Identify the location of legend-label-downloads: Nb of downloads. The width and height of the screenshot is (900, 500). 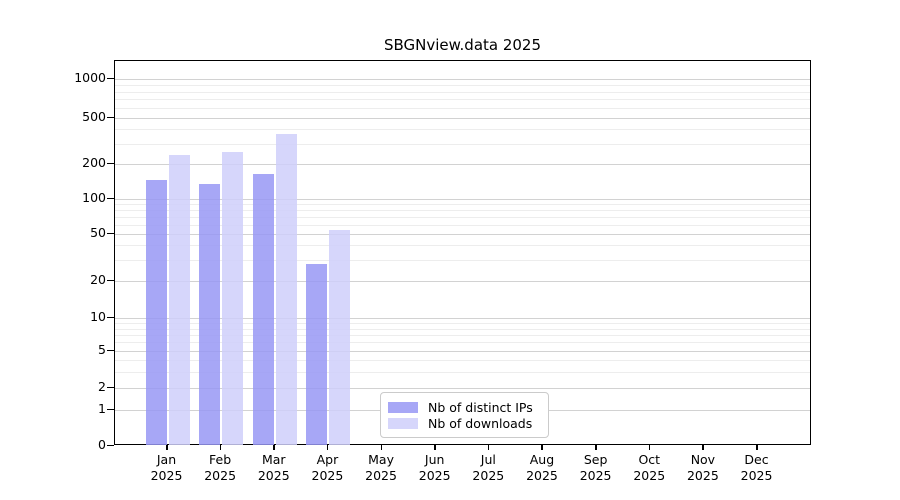
(480, 423).